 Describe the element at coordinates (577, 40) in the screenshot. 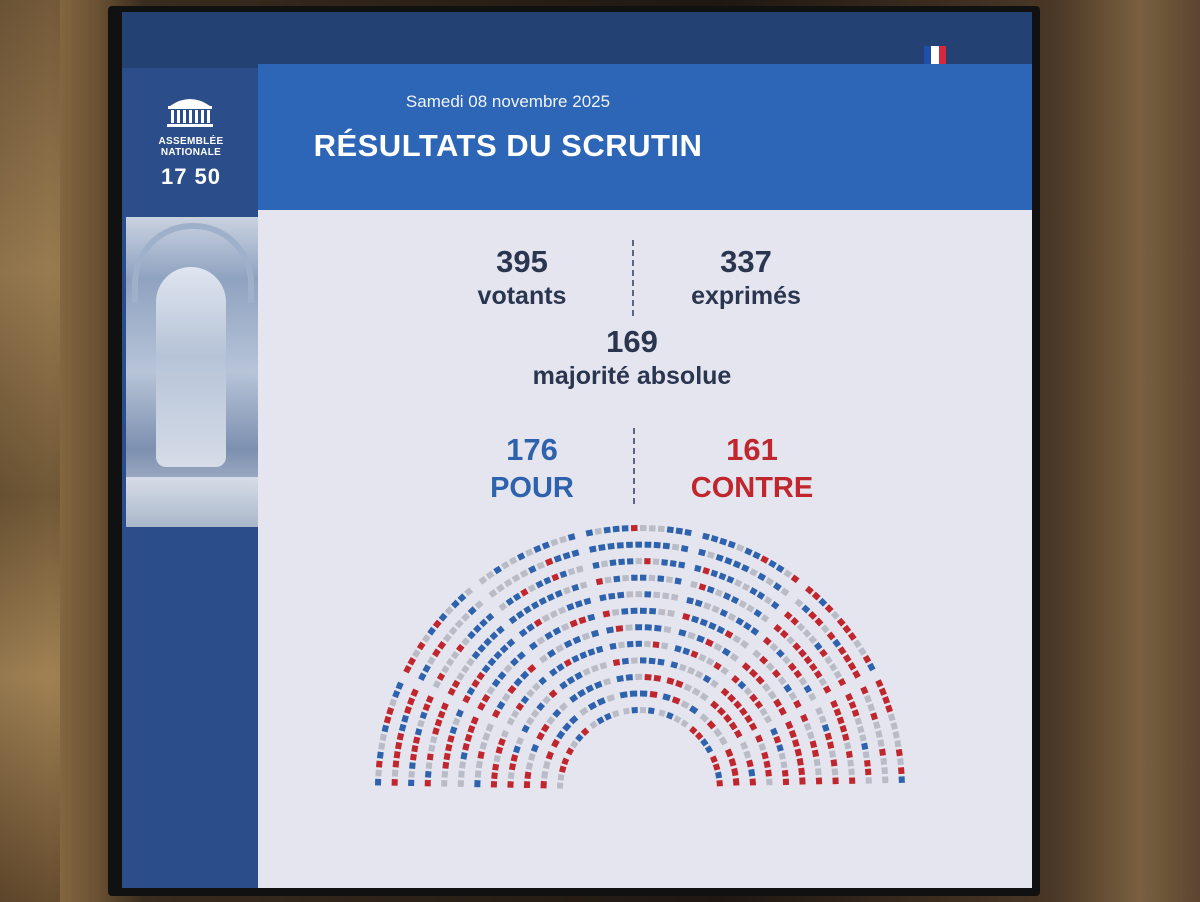

I see `top-band` at that location.